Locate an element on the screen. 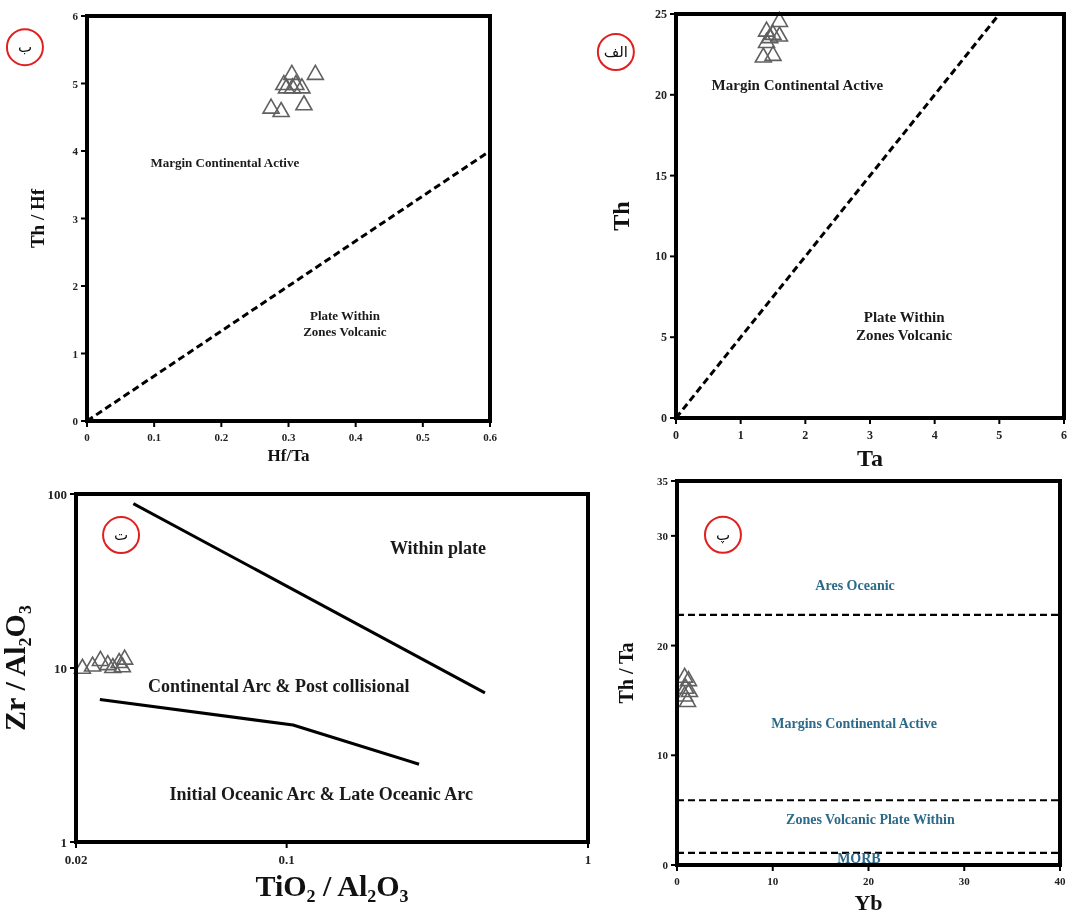 The height and width of the screenshot is (920, 1072). x-axis-title: TiO₂ / Al₂O₃ is located at coordinates (332, 885).